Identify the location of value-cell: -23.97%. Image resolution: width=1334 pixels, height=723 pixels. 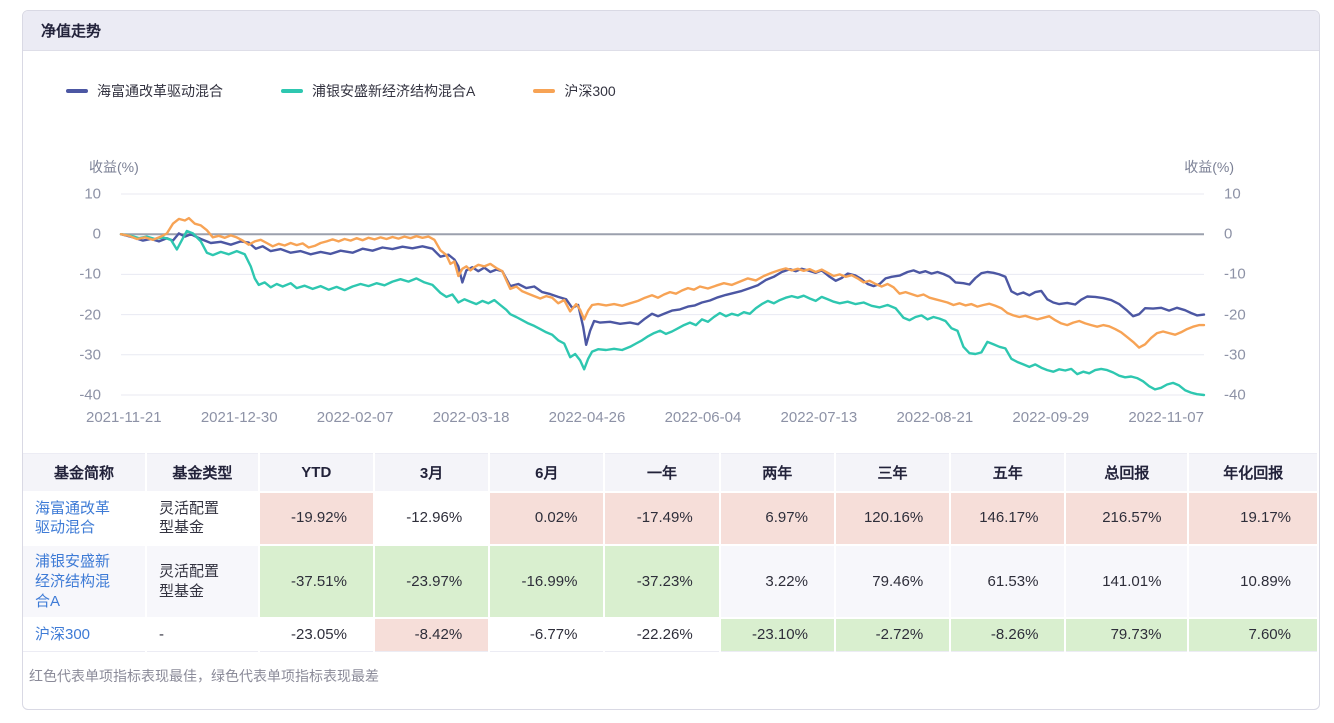
(432, 582).